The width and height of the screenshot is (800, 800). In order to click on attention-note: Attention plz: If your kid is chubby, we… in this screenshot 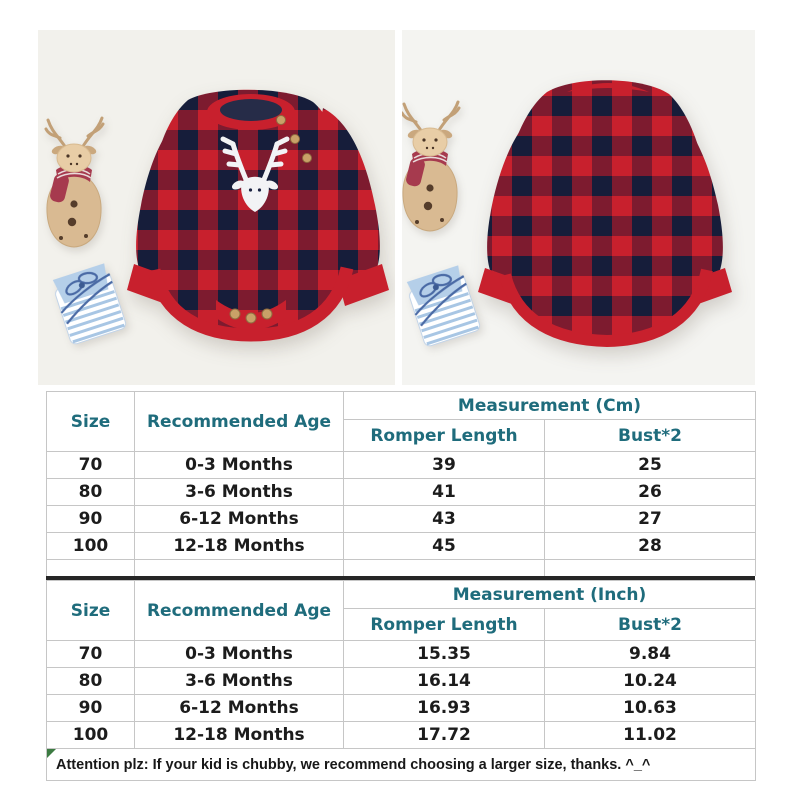, I will do `click(401, 764)`.